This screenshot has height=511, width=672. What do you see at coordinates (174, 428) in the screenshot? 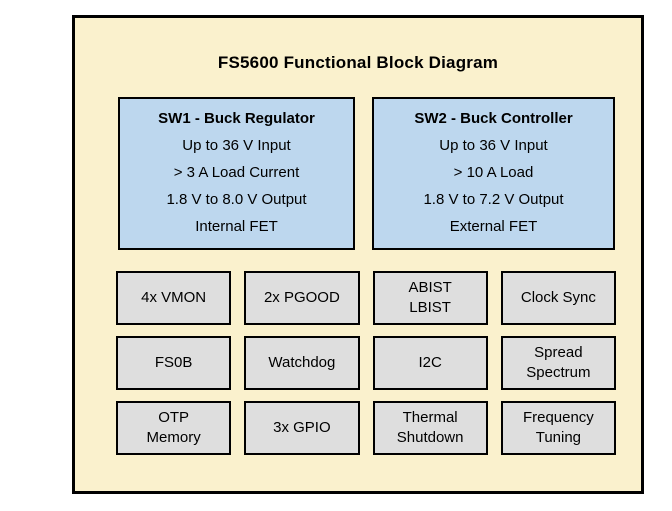
I see `block-otp-memory: OTP Memory` at bounding box center [174, 428].